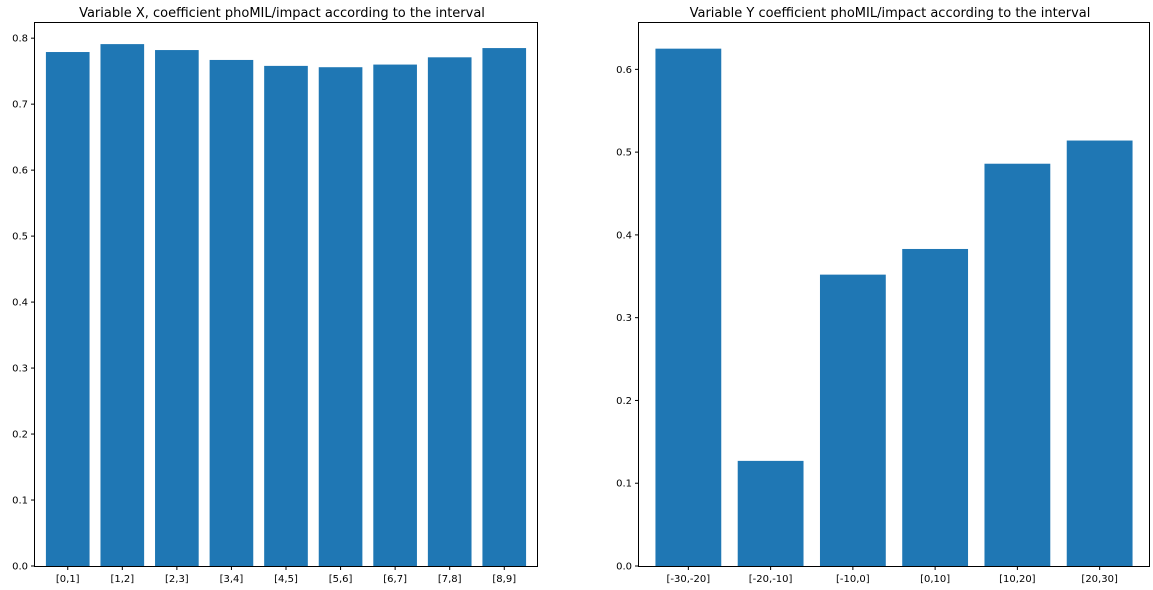 Image resolution: width=1153 pixels, height=590 pixels. I want to click on right-ytick-label-2: 0.2, so click(624, 401).